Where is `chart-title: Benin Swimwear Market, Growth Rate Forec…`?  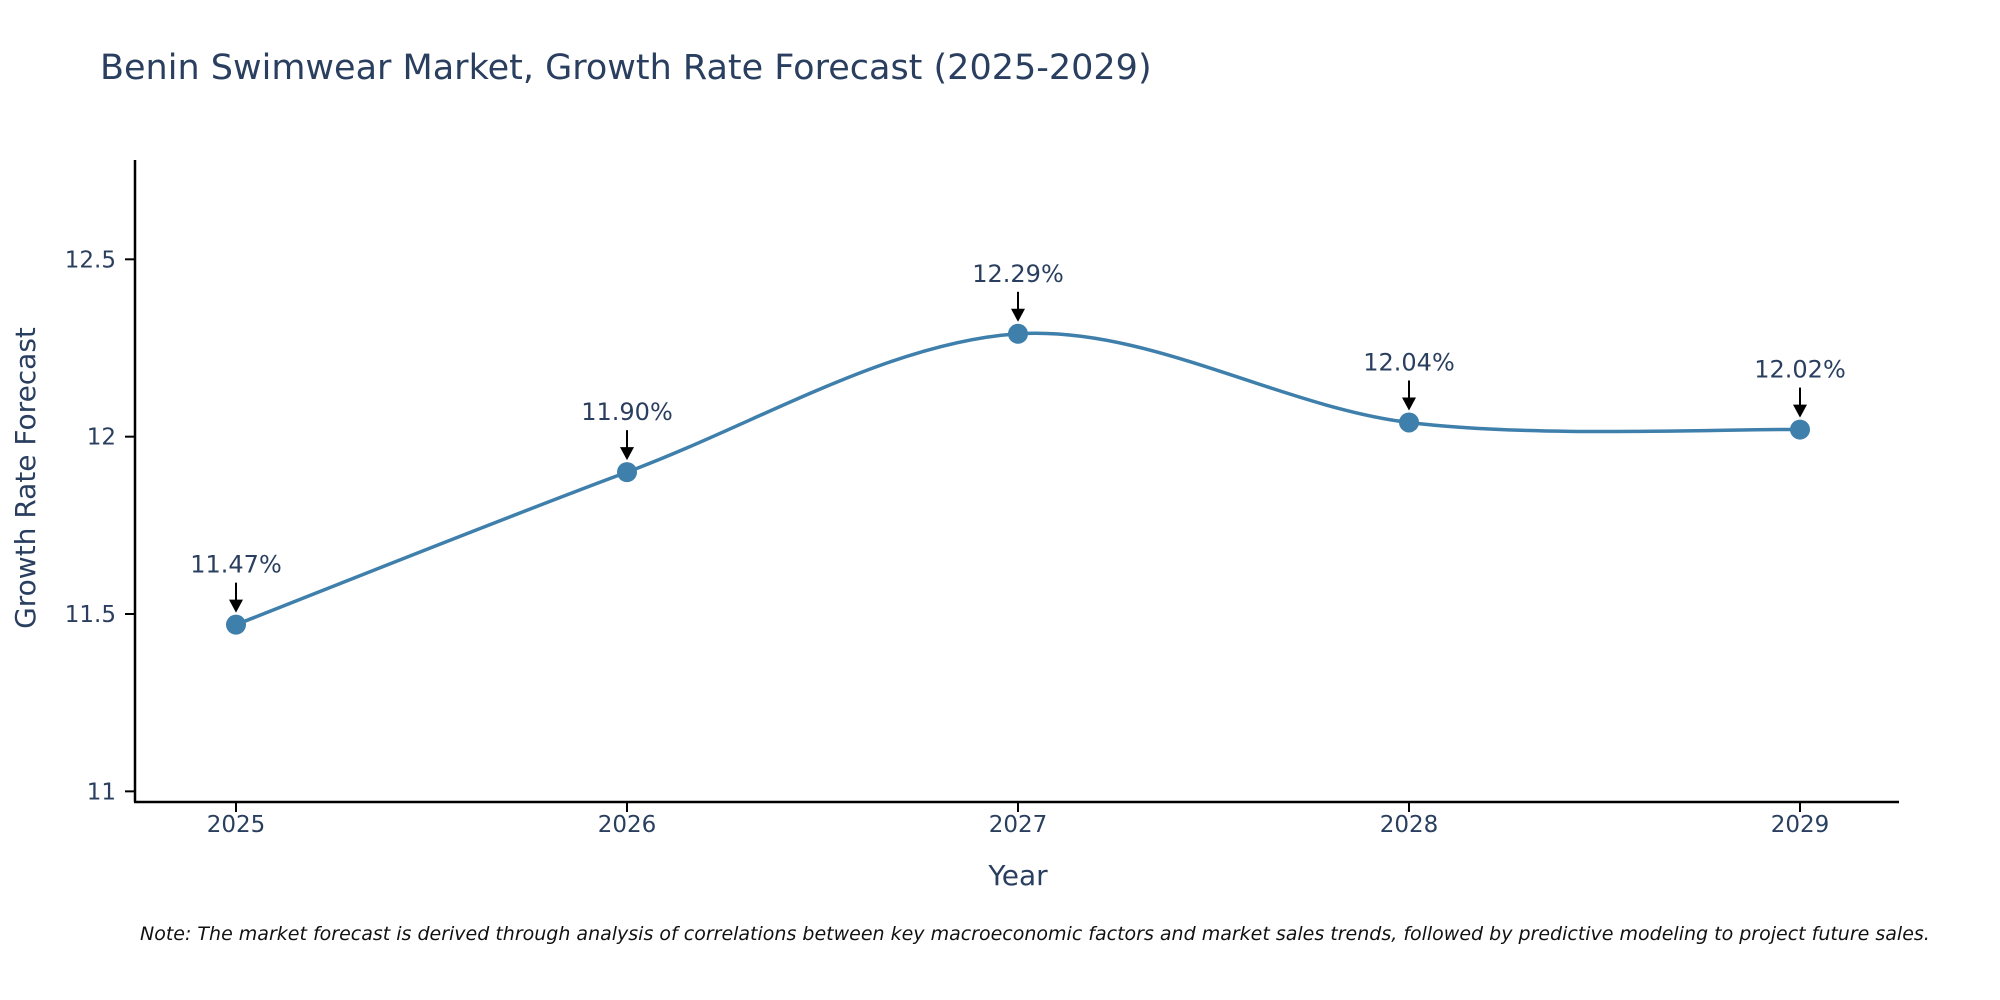
chart-title: Benin Swimwear Market, Growth Rate Forec… is located at coordinates (626, 68).